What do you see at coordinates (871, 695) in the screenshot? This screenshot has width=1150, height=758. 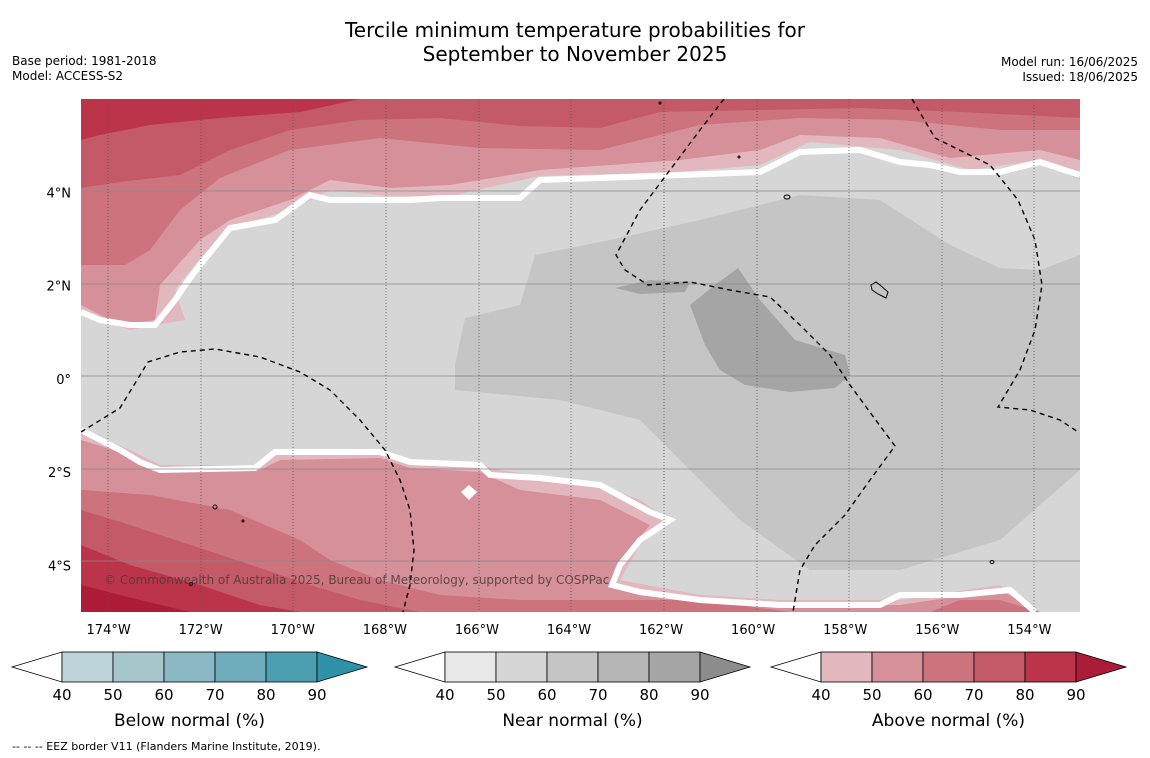 I see `colorbar-2-tick-1: 50` at bounding box center [871, 695].